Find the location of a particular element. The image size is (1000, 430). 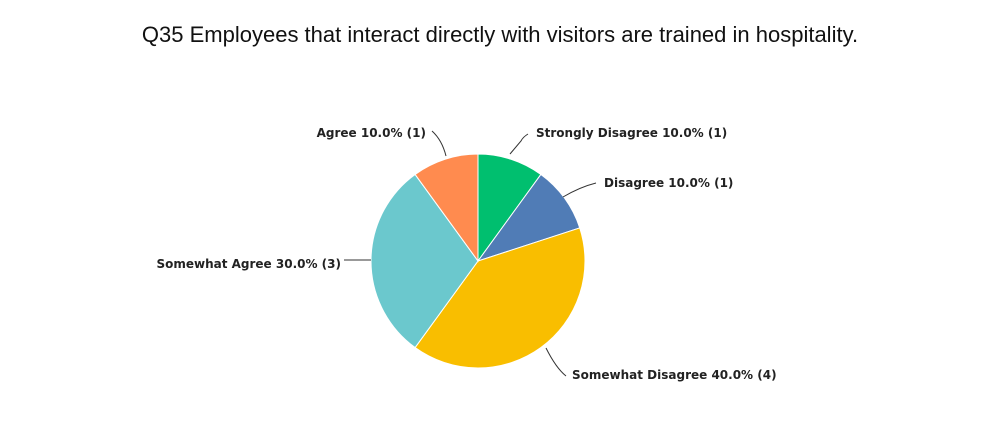

slice-label-somewhat-disagree: Somewhat Disagree 40.0% (4) is located at coordinates (674, 375).